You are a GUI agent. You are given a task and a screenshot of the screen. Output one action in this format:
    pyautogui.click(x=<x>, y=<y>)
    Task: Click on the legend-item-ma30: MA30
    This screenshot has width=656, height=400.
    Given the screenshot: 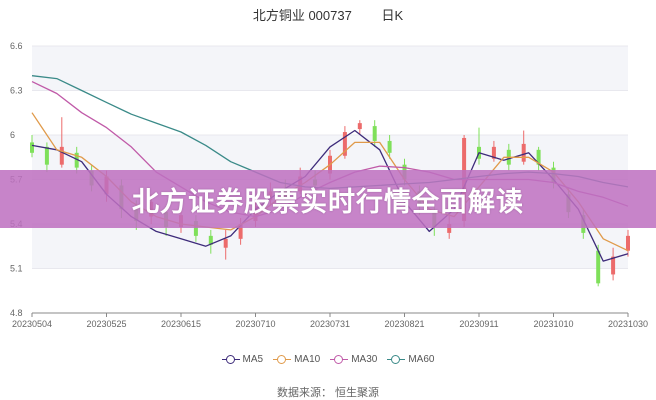 What is the action you would take?
    pyautogui.click(x=353, y=359)
    